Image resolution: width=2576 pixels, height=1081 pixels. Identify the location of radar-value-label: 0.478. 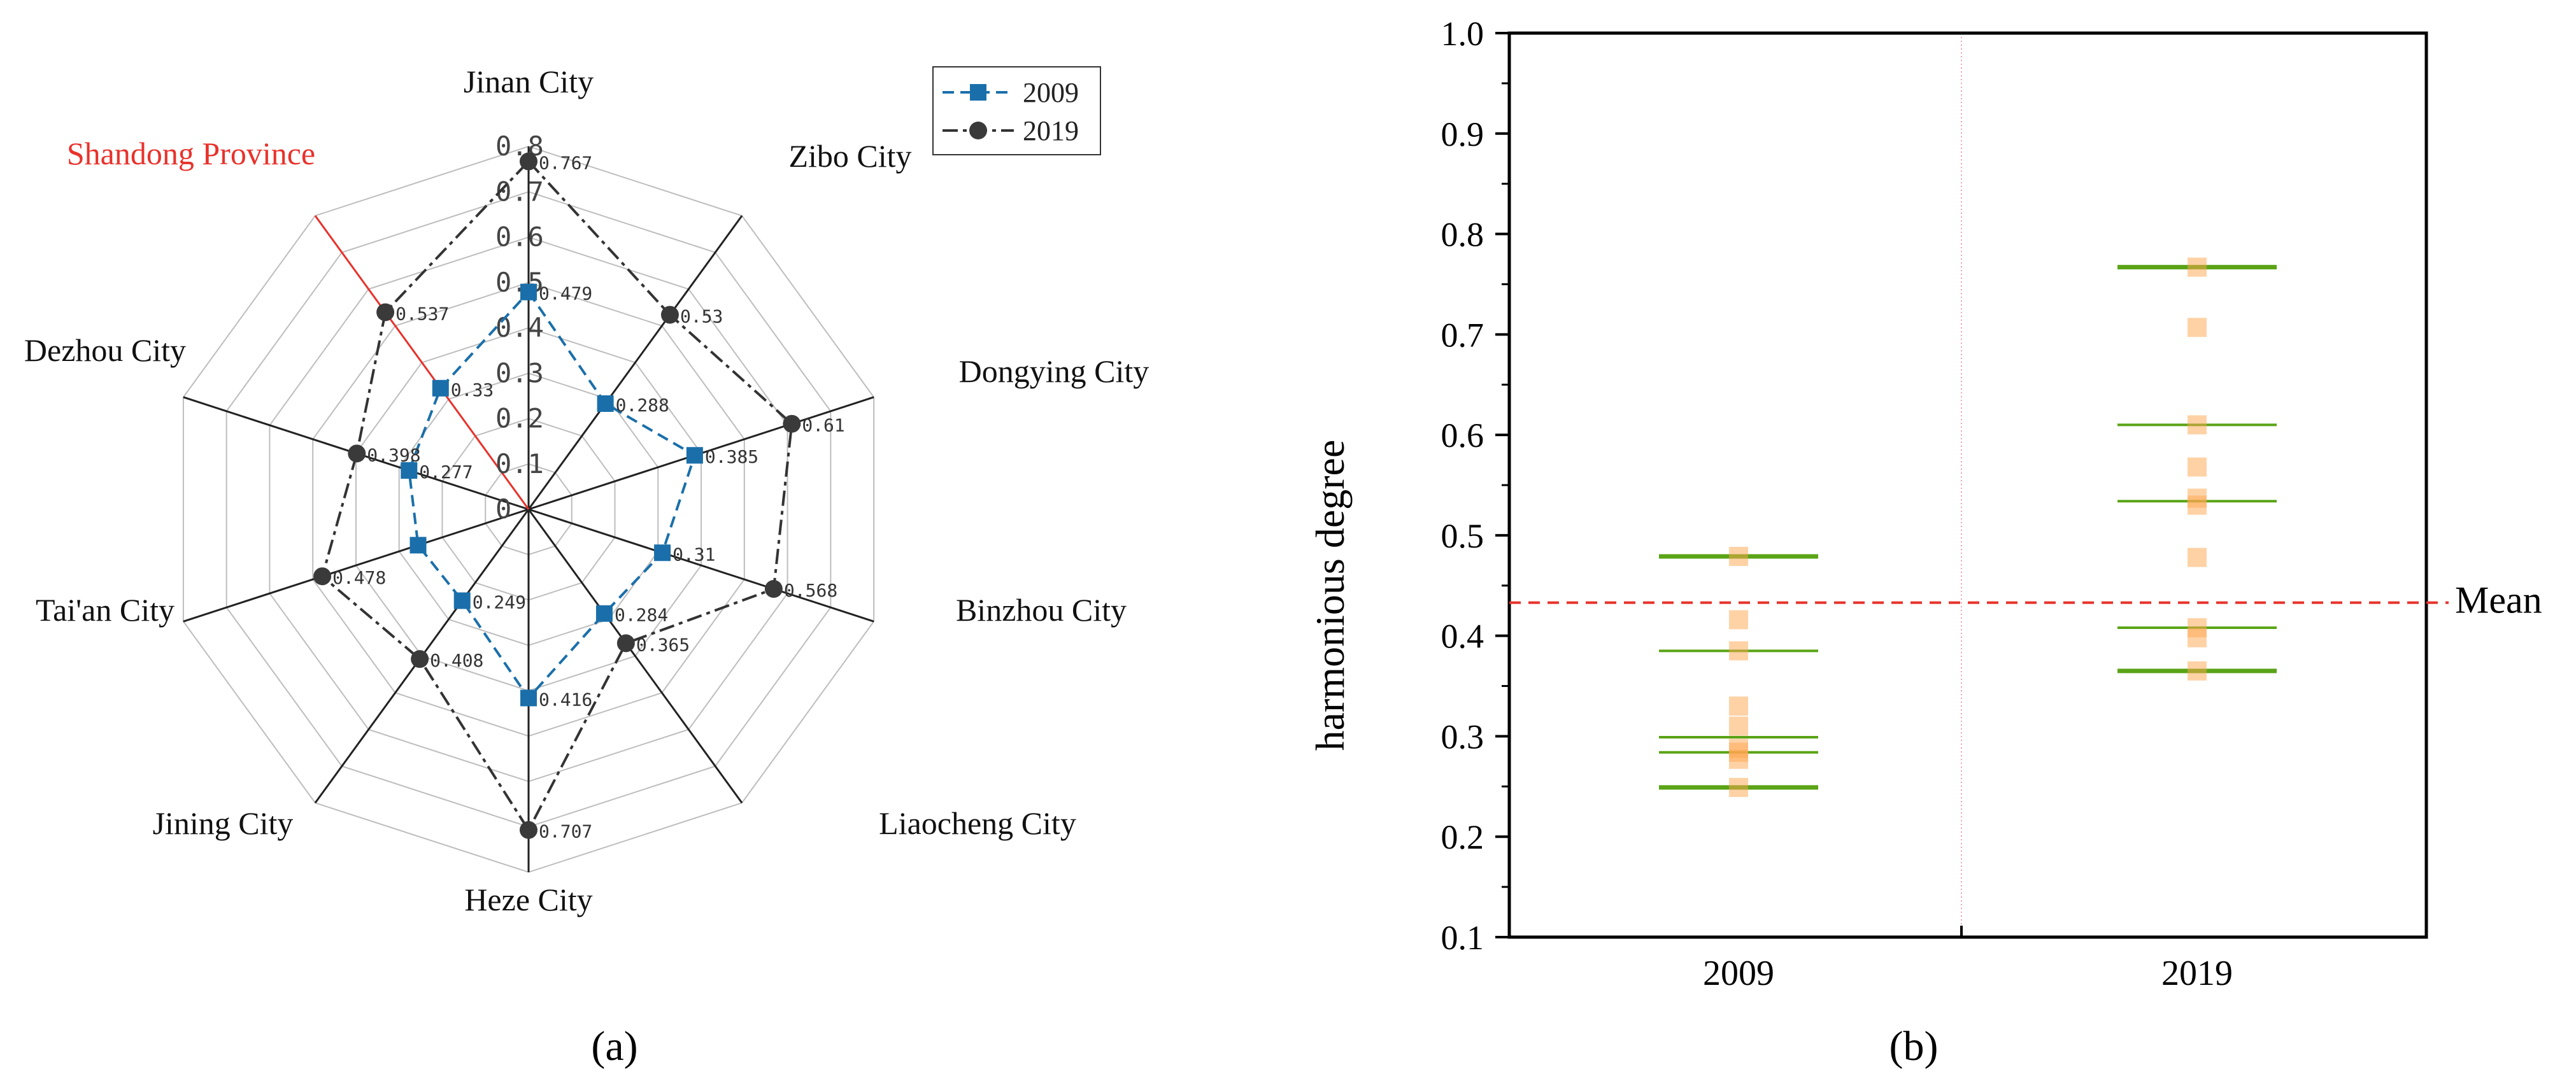
(359, 577).